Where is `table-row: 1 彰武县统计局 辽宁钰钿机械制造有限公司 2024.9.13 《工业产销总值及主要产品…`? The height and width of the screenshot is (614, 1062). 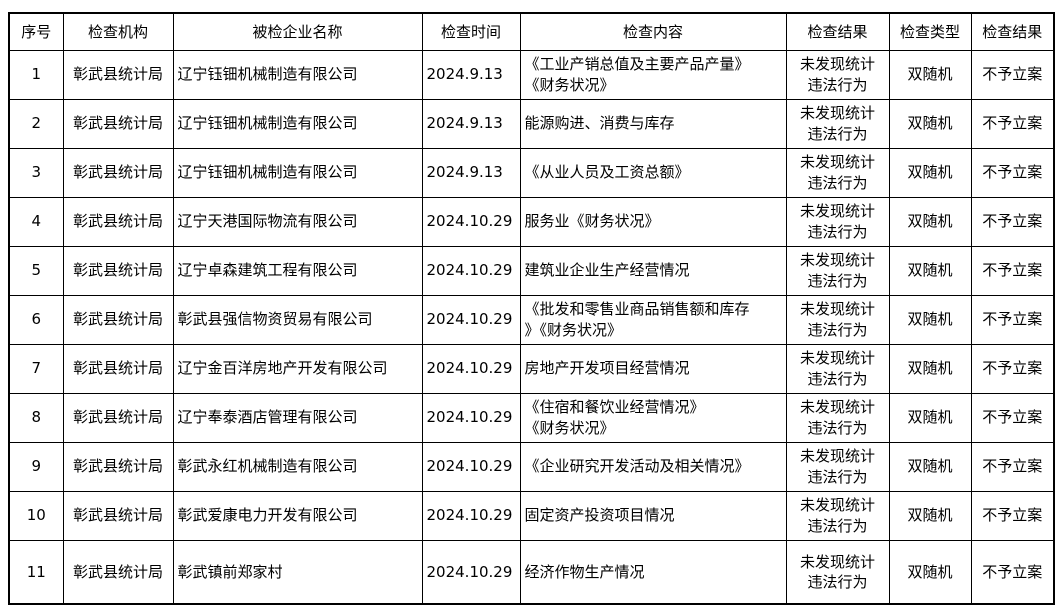
table-row: 1 彰武县统计局 辽宁钰钿机械制造有限公司 2024.9.13 《工业产销总值及主要产品… is located at coordinates (531, 74).